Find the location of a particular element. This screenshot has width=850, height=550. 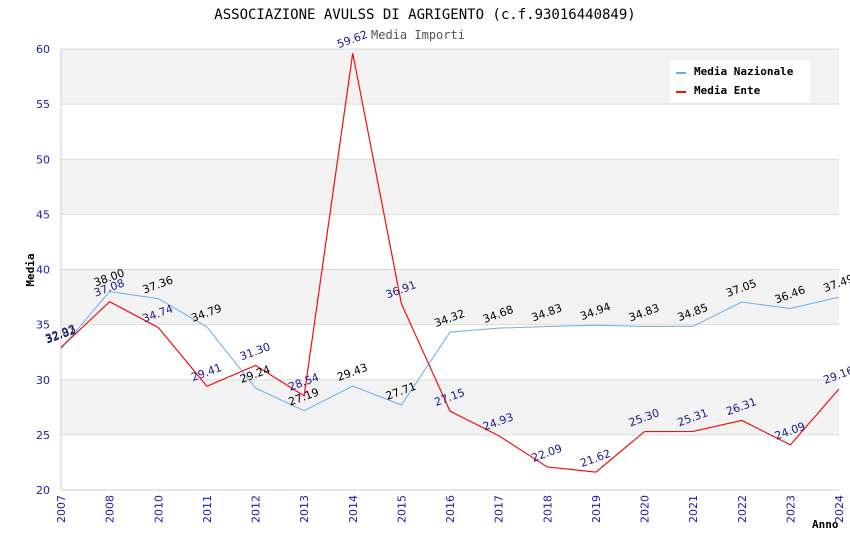

y-tick-label: 25 is located at coordinates (43, 435).